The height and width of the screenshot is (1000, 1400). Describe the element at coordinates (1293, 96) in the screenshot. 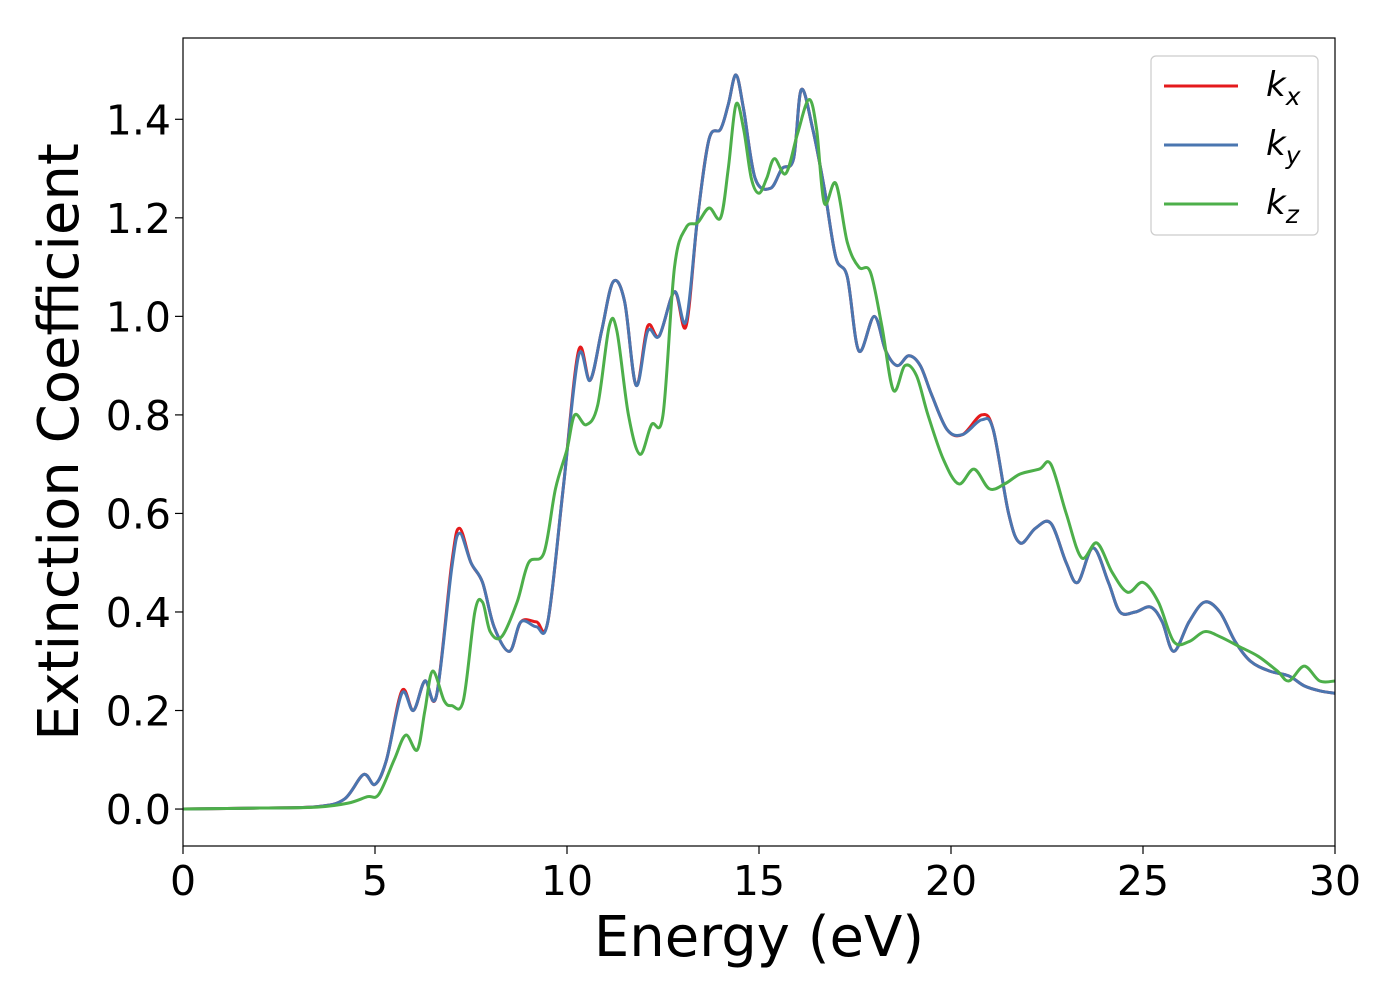

I see `legend-label-sub: x` at that location.